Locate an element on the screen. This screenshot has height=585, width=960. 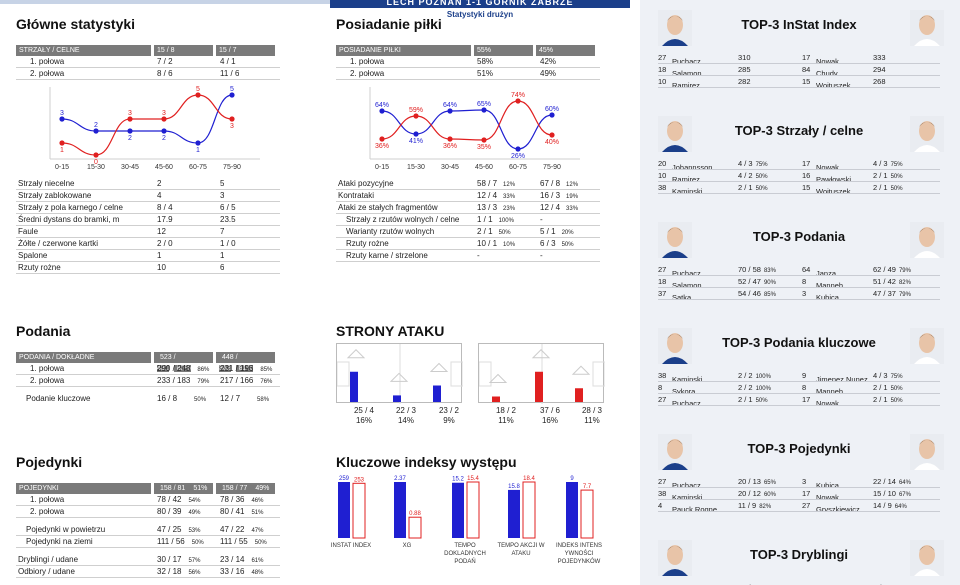
row-value-team2: 78 / 36 46% is located at coordinates (243, 499).